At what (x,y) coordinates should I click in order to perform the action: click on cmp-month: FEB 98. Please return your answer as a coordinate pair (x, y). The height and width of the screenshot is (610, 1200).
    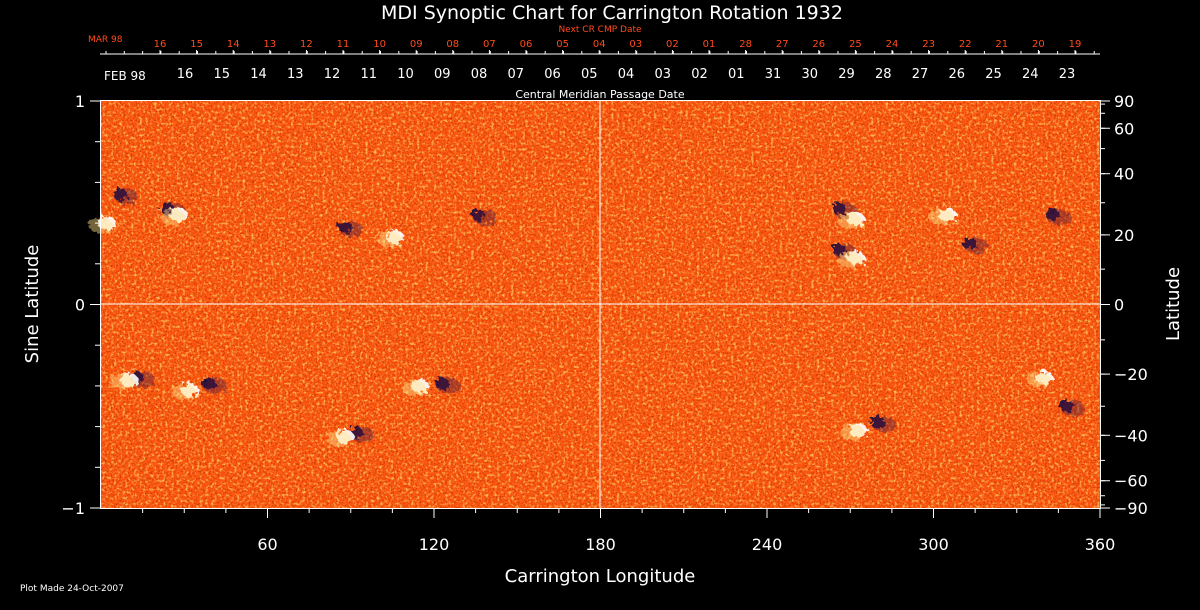
    Looking at the image, I should click on (125, 76).